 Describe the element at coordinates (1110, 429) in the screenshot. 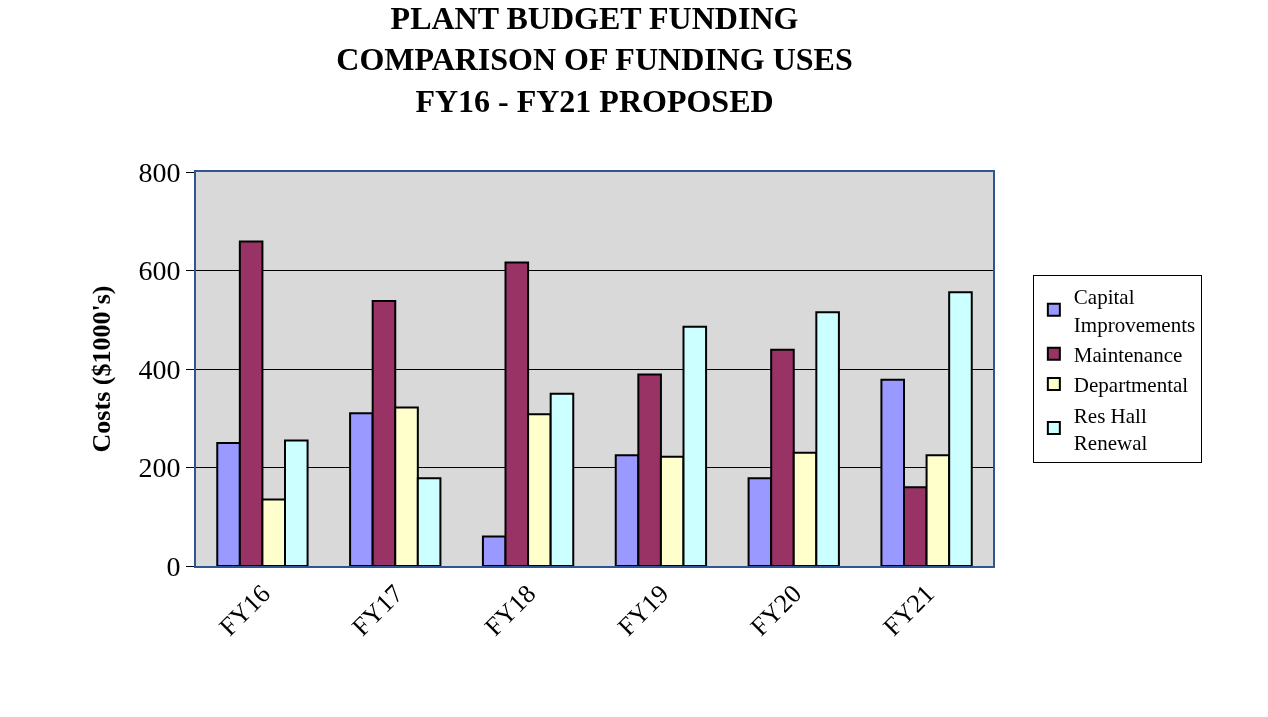

I see `legend-label: Res Hall Renewal` at that location.